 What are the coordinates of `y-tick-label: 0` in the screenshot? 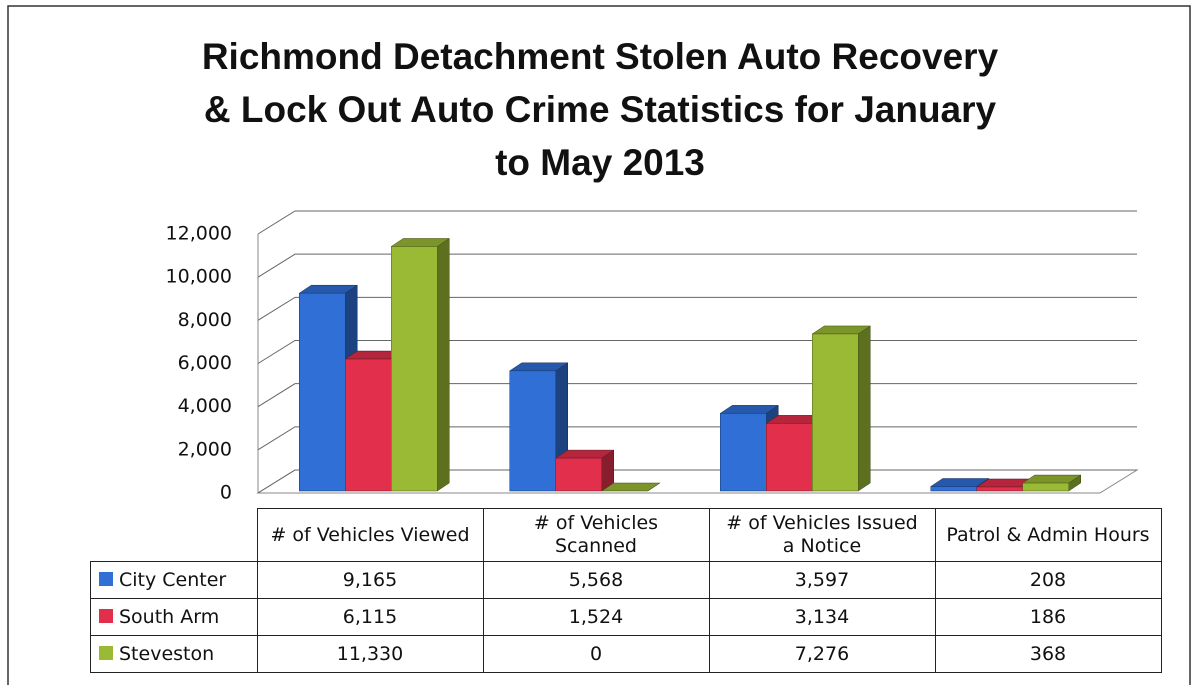 It's located at (226, 493).